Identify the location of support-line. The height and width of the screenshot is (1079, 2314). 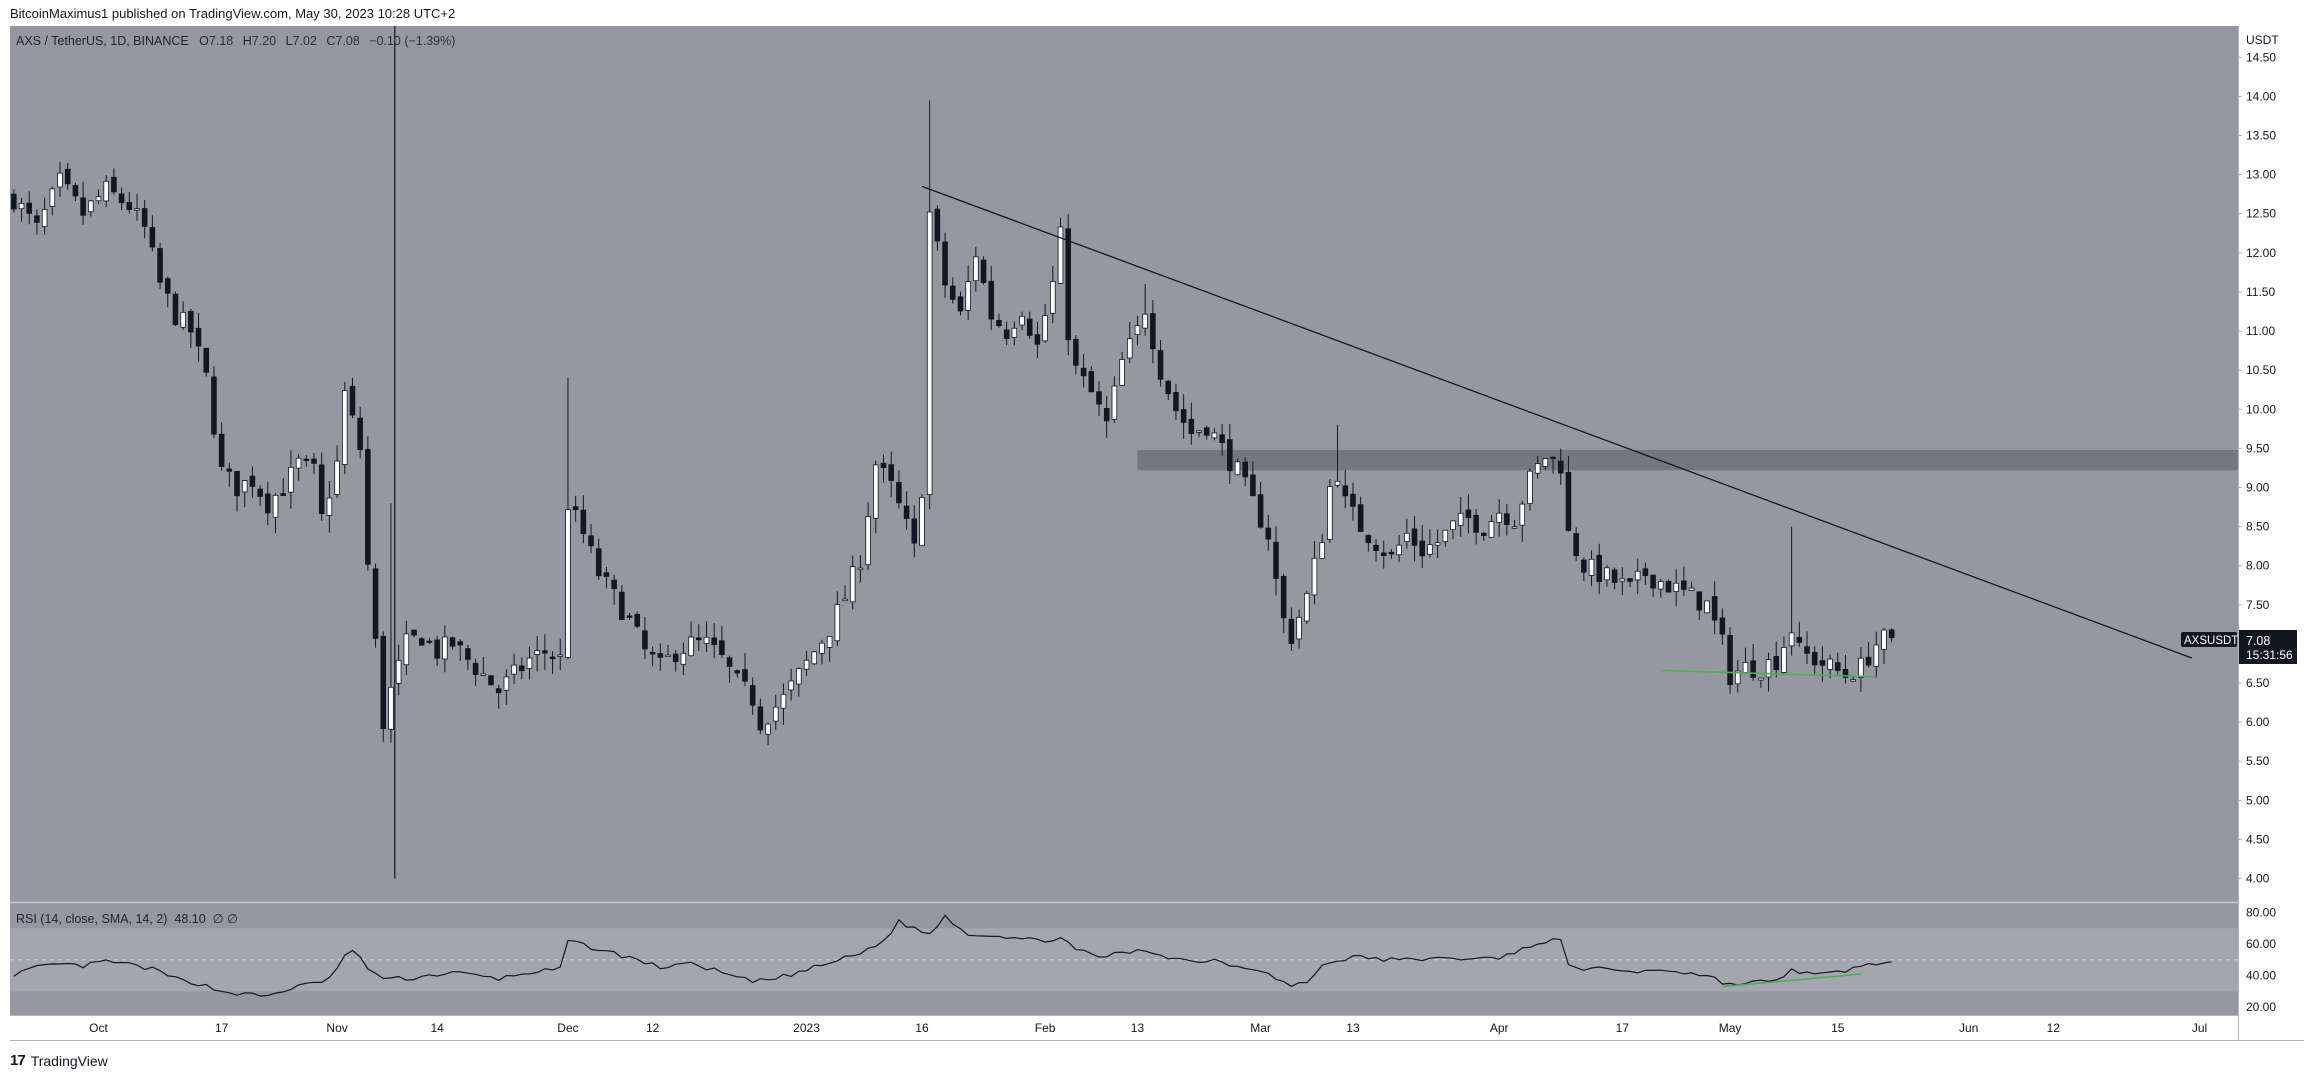
(1768, 673).